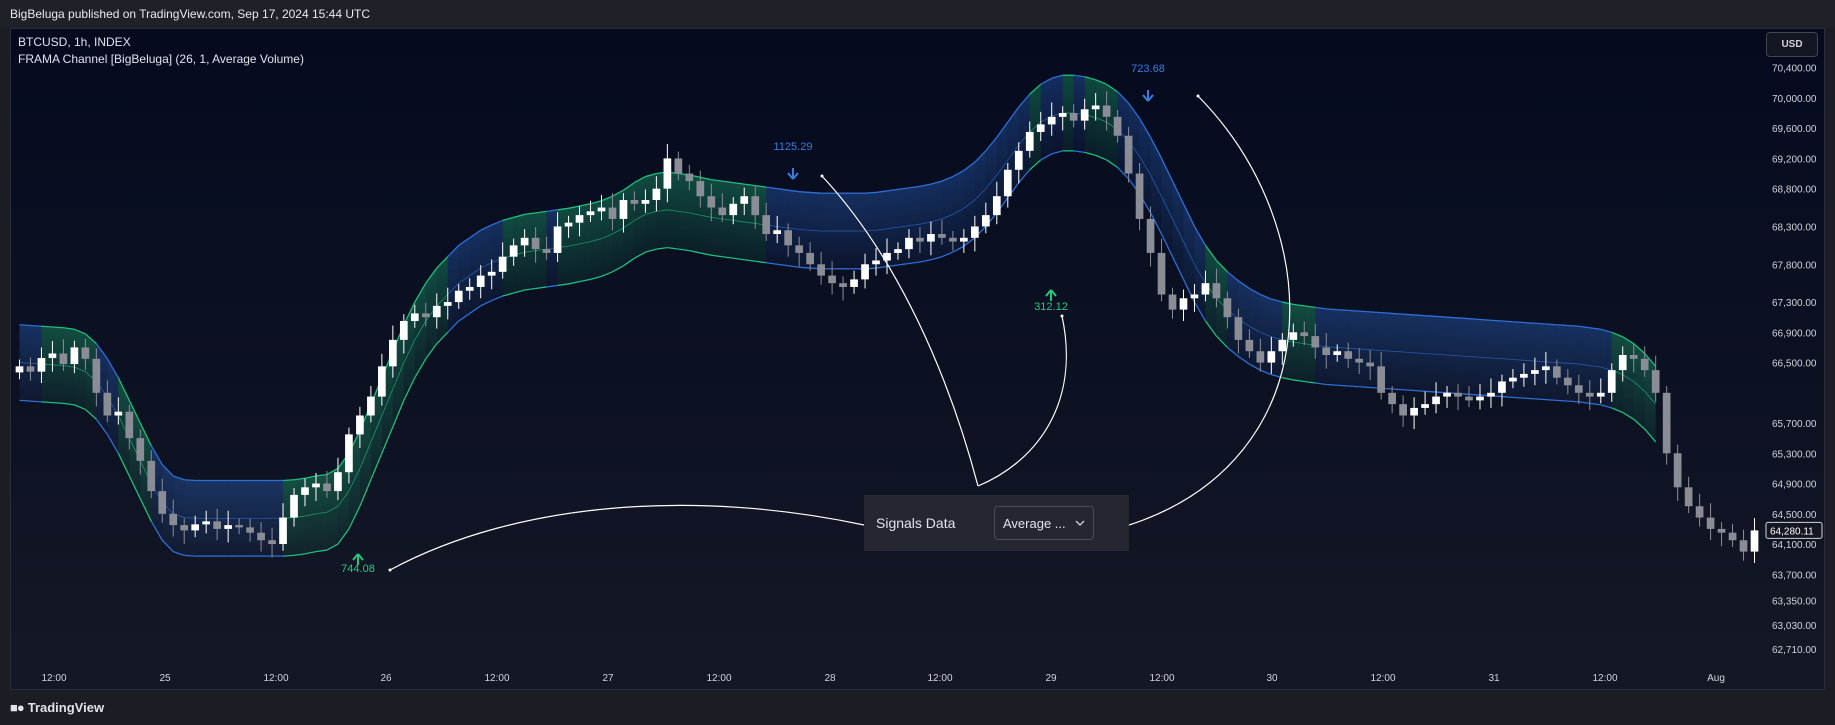 The width and height of the screenshot is (1835, 725). What do you see at coordinates (1794, 99) in the screenshot?
I see `price-tick-label: 70,000.00` at bounding box center [1794, 99].